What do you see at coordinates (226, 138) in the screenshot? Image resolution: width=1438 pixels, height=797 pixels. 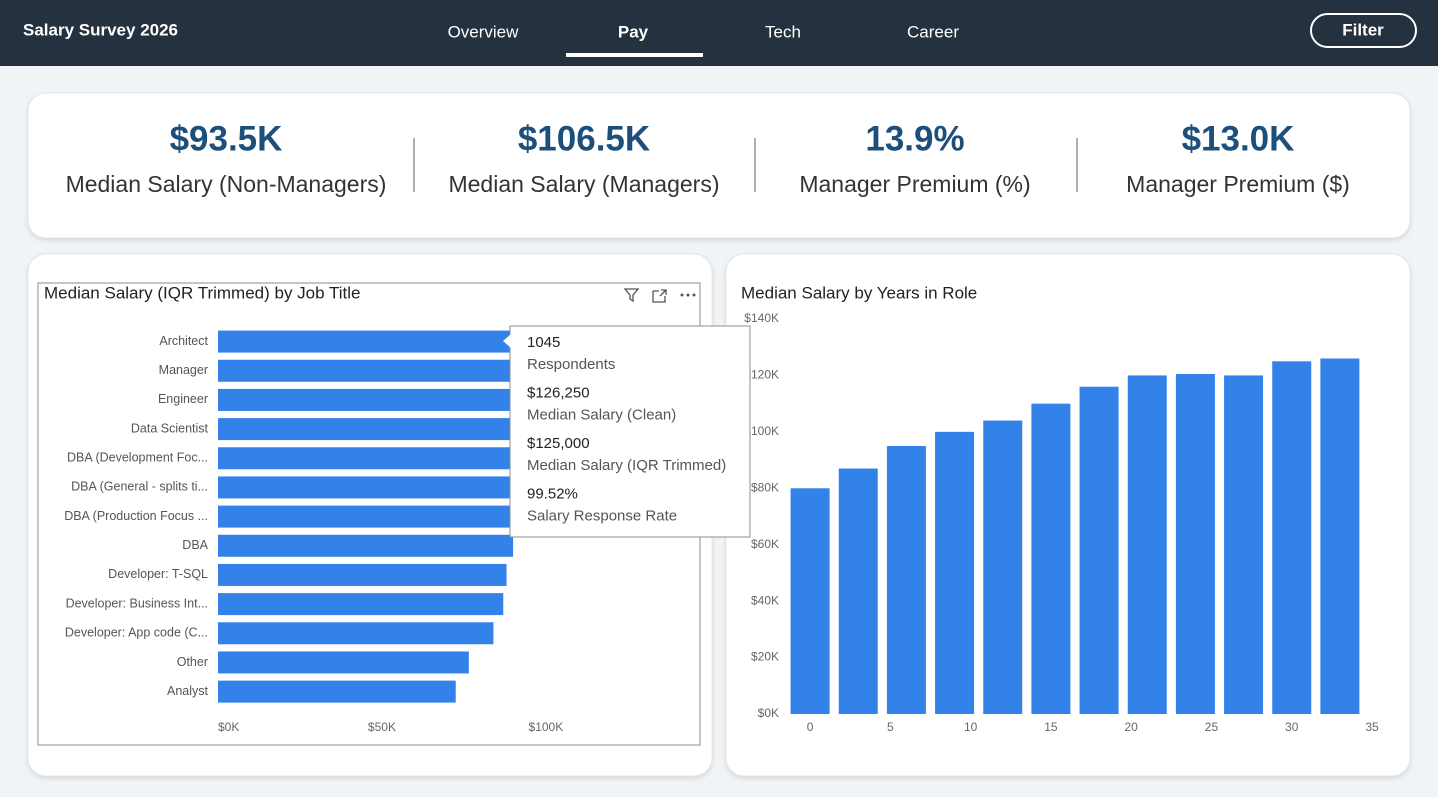 I see `kpi-value: $93.5K` at bounding box center [226, 138].